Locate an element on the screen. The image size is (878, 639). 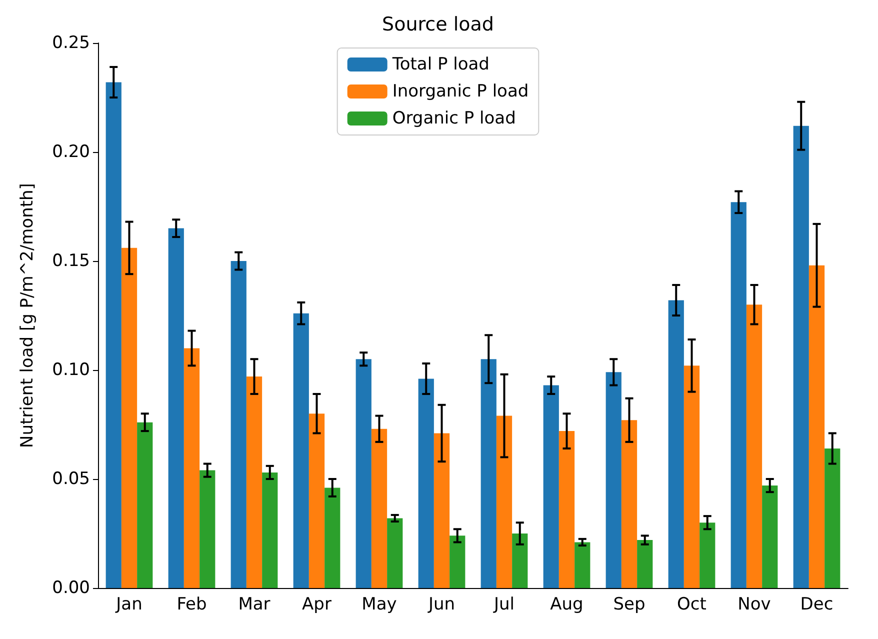
x-tick-label: Oct is located at coordinates (692, 604).